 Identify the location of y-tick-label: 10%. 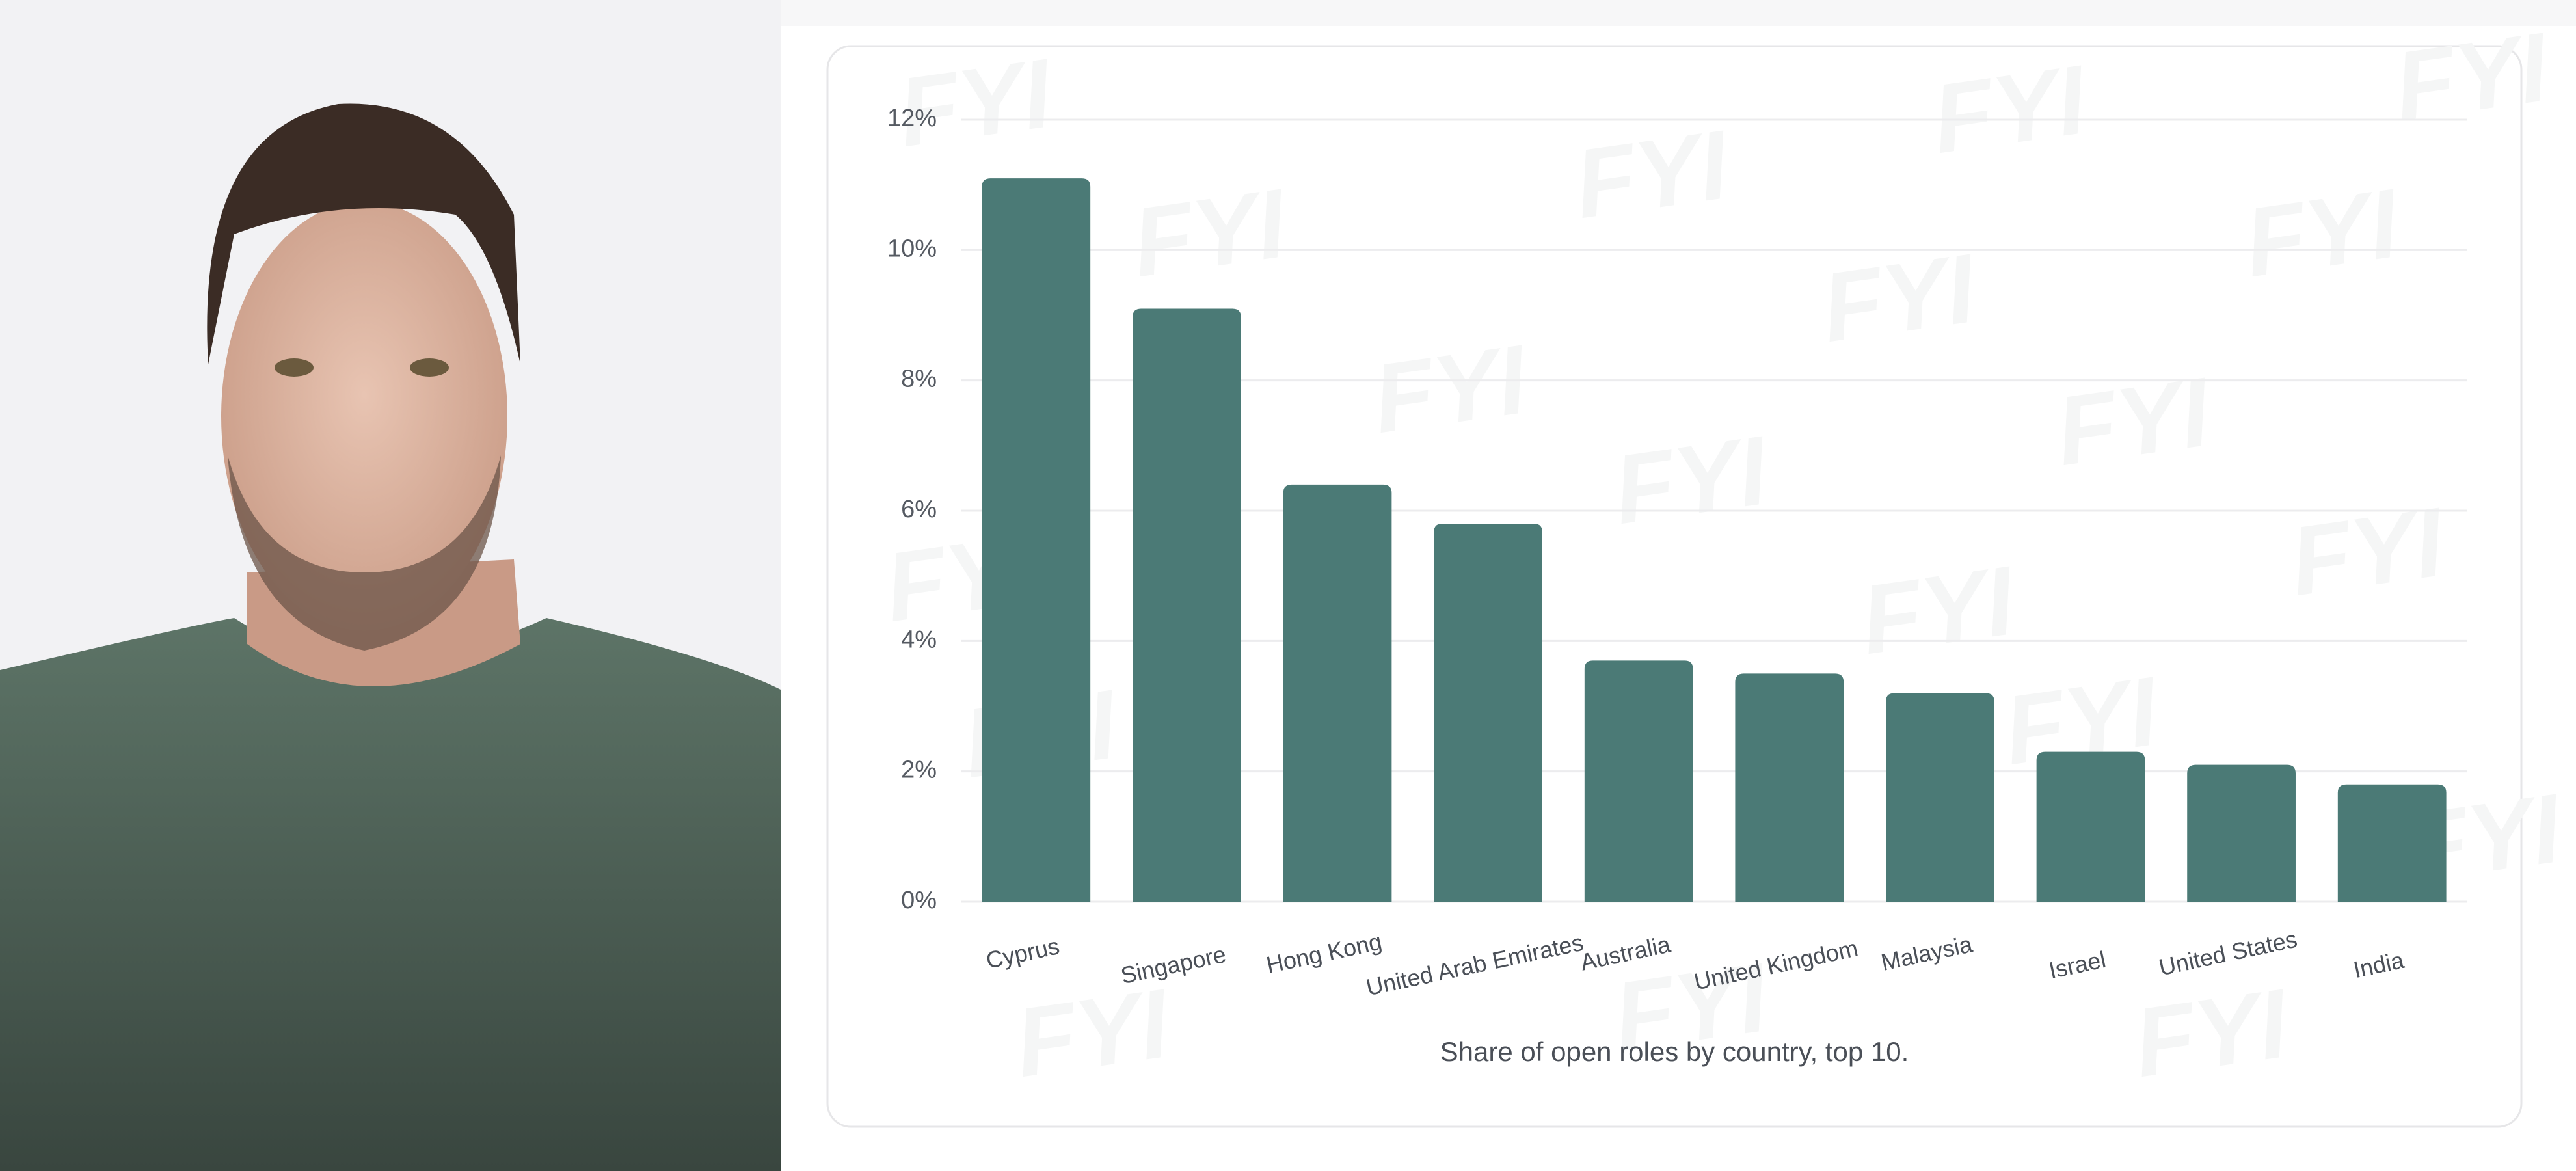
(912, 248).